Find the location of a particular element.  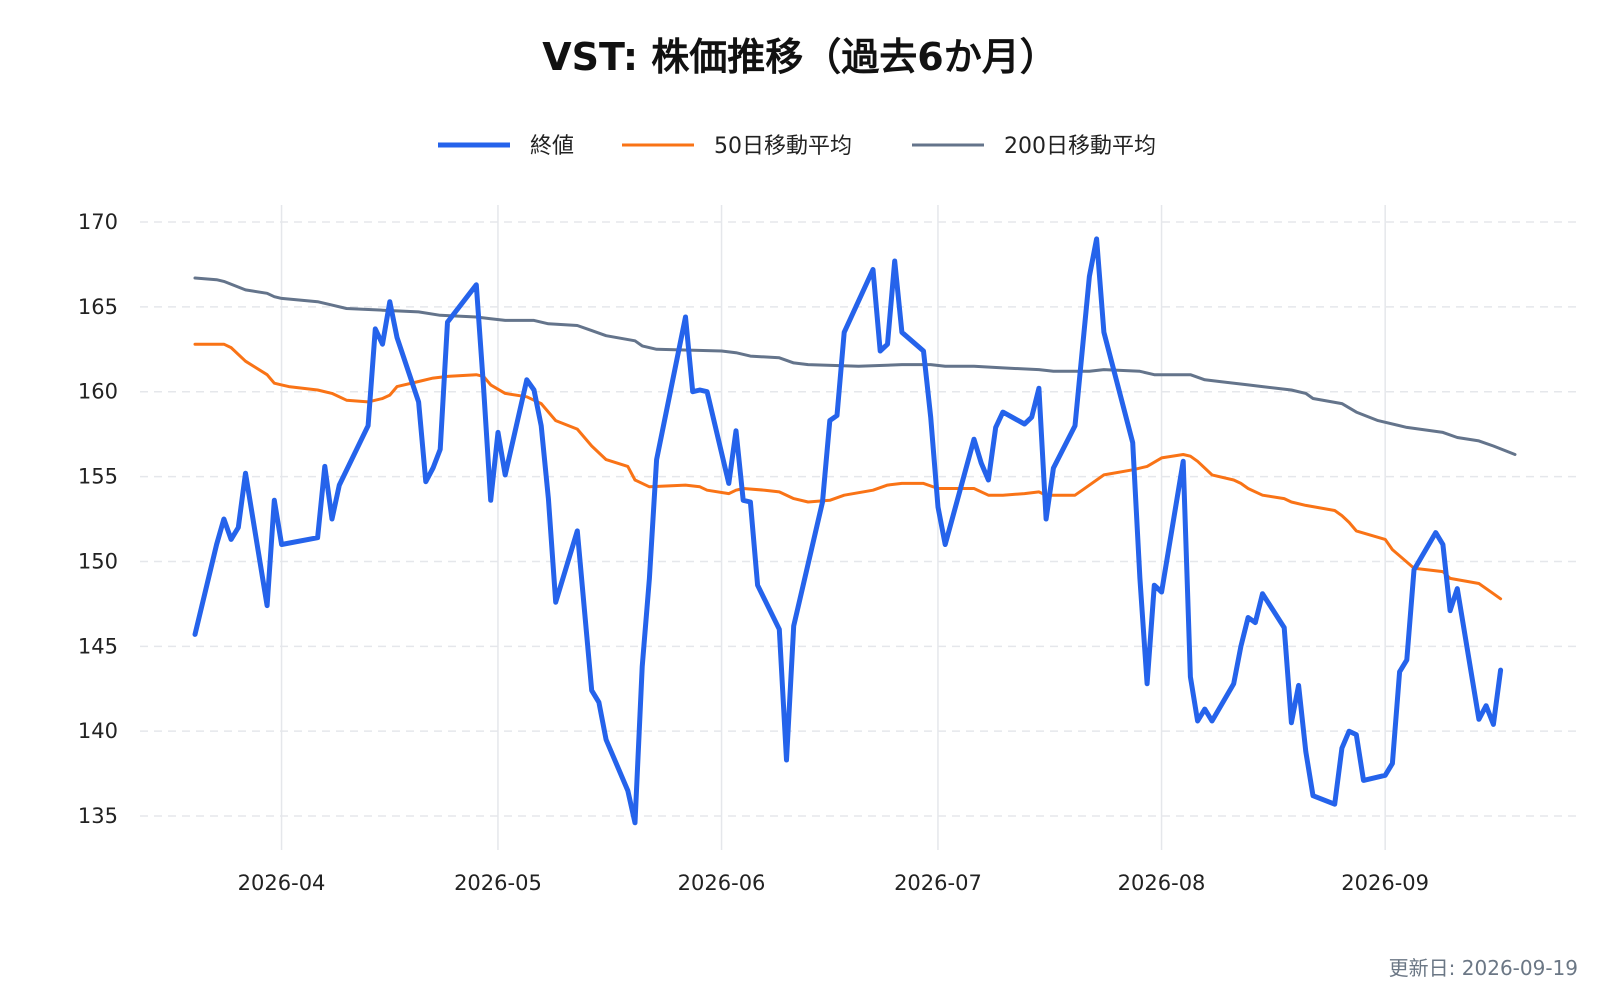

legend-label-ma50: 50日移動平均 is located at coordinates (783, 146).